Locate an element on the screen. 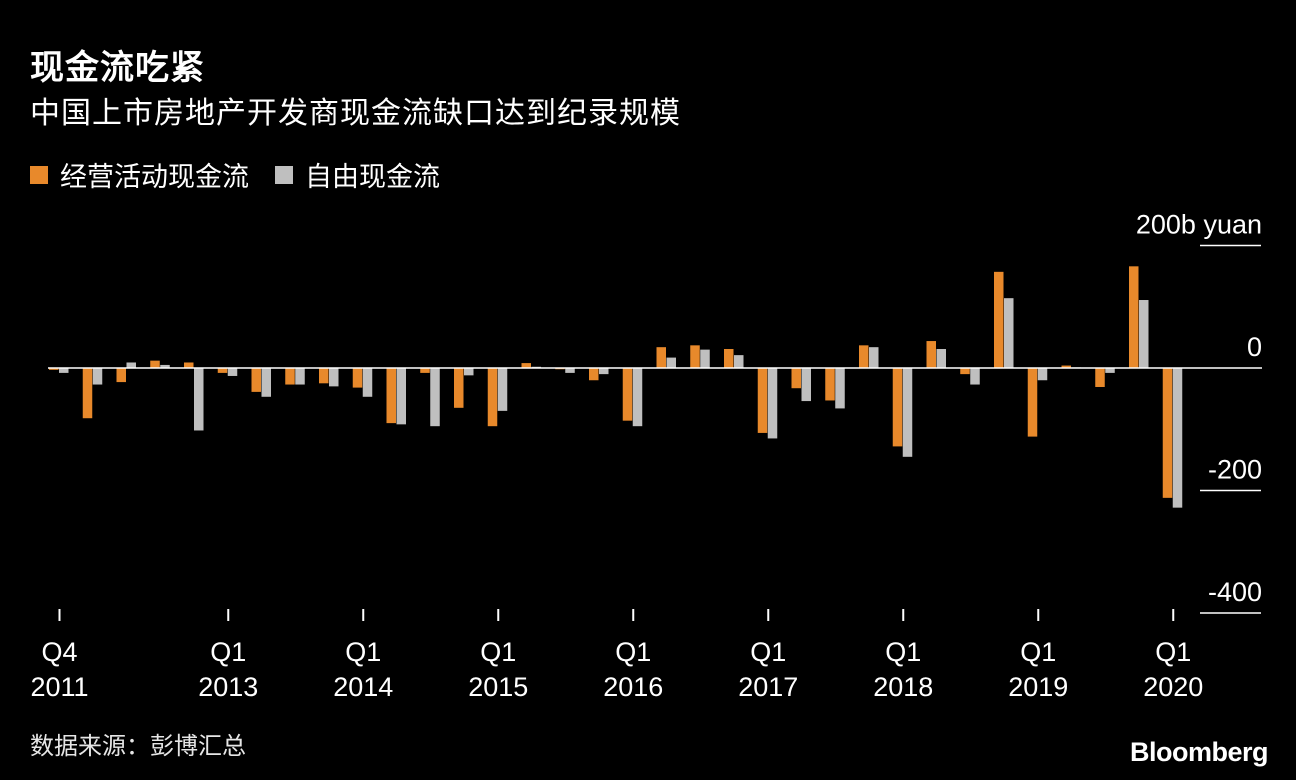  x-tick-label-year: 2020 is located at coordinates (1173, 687).